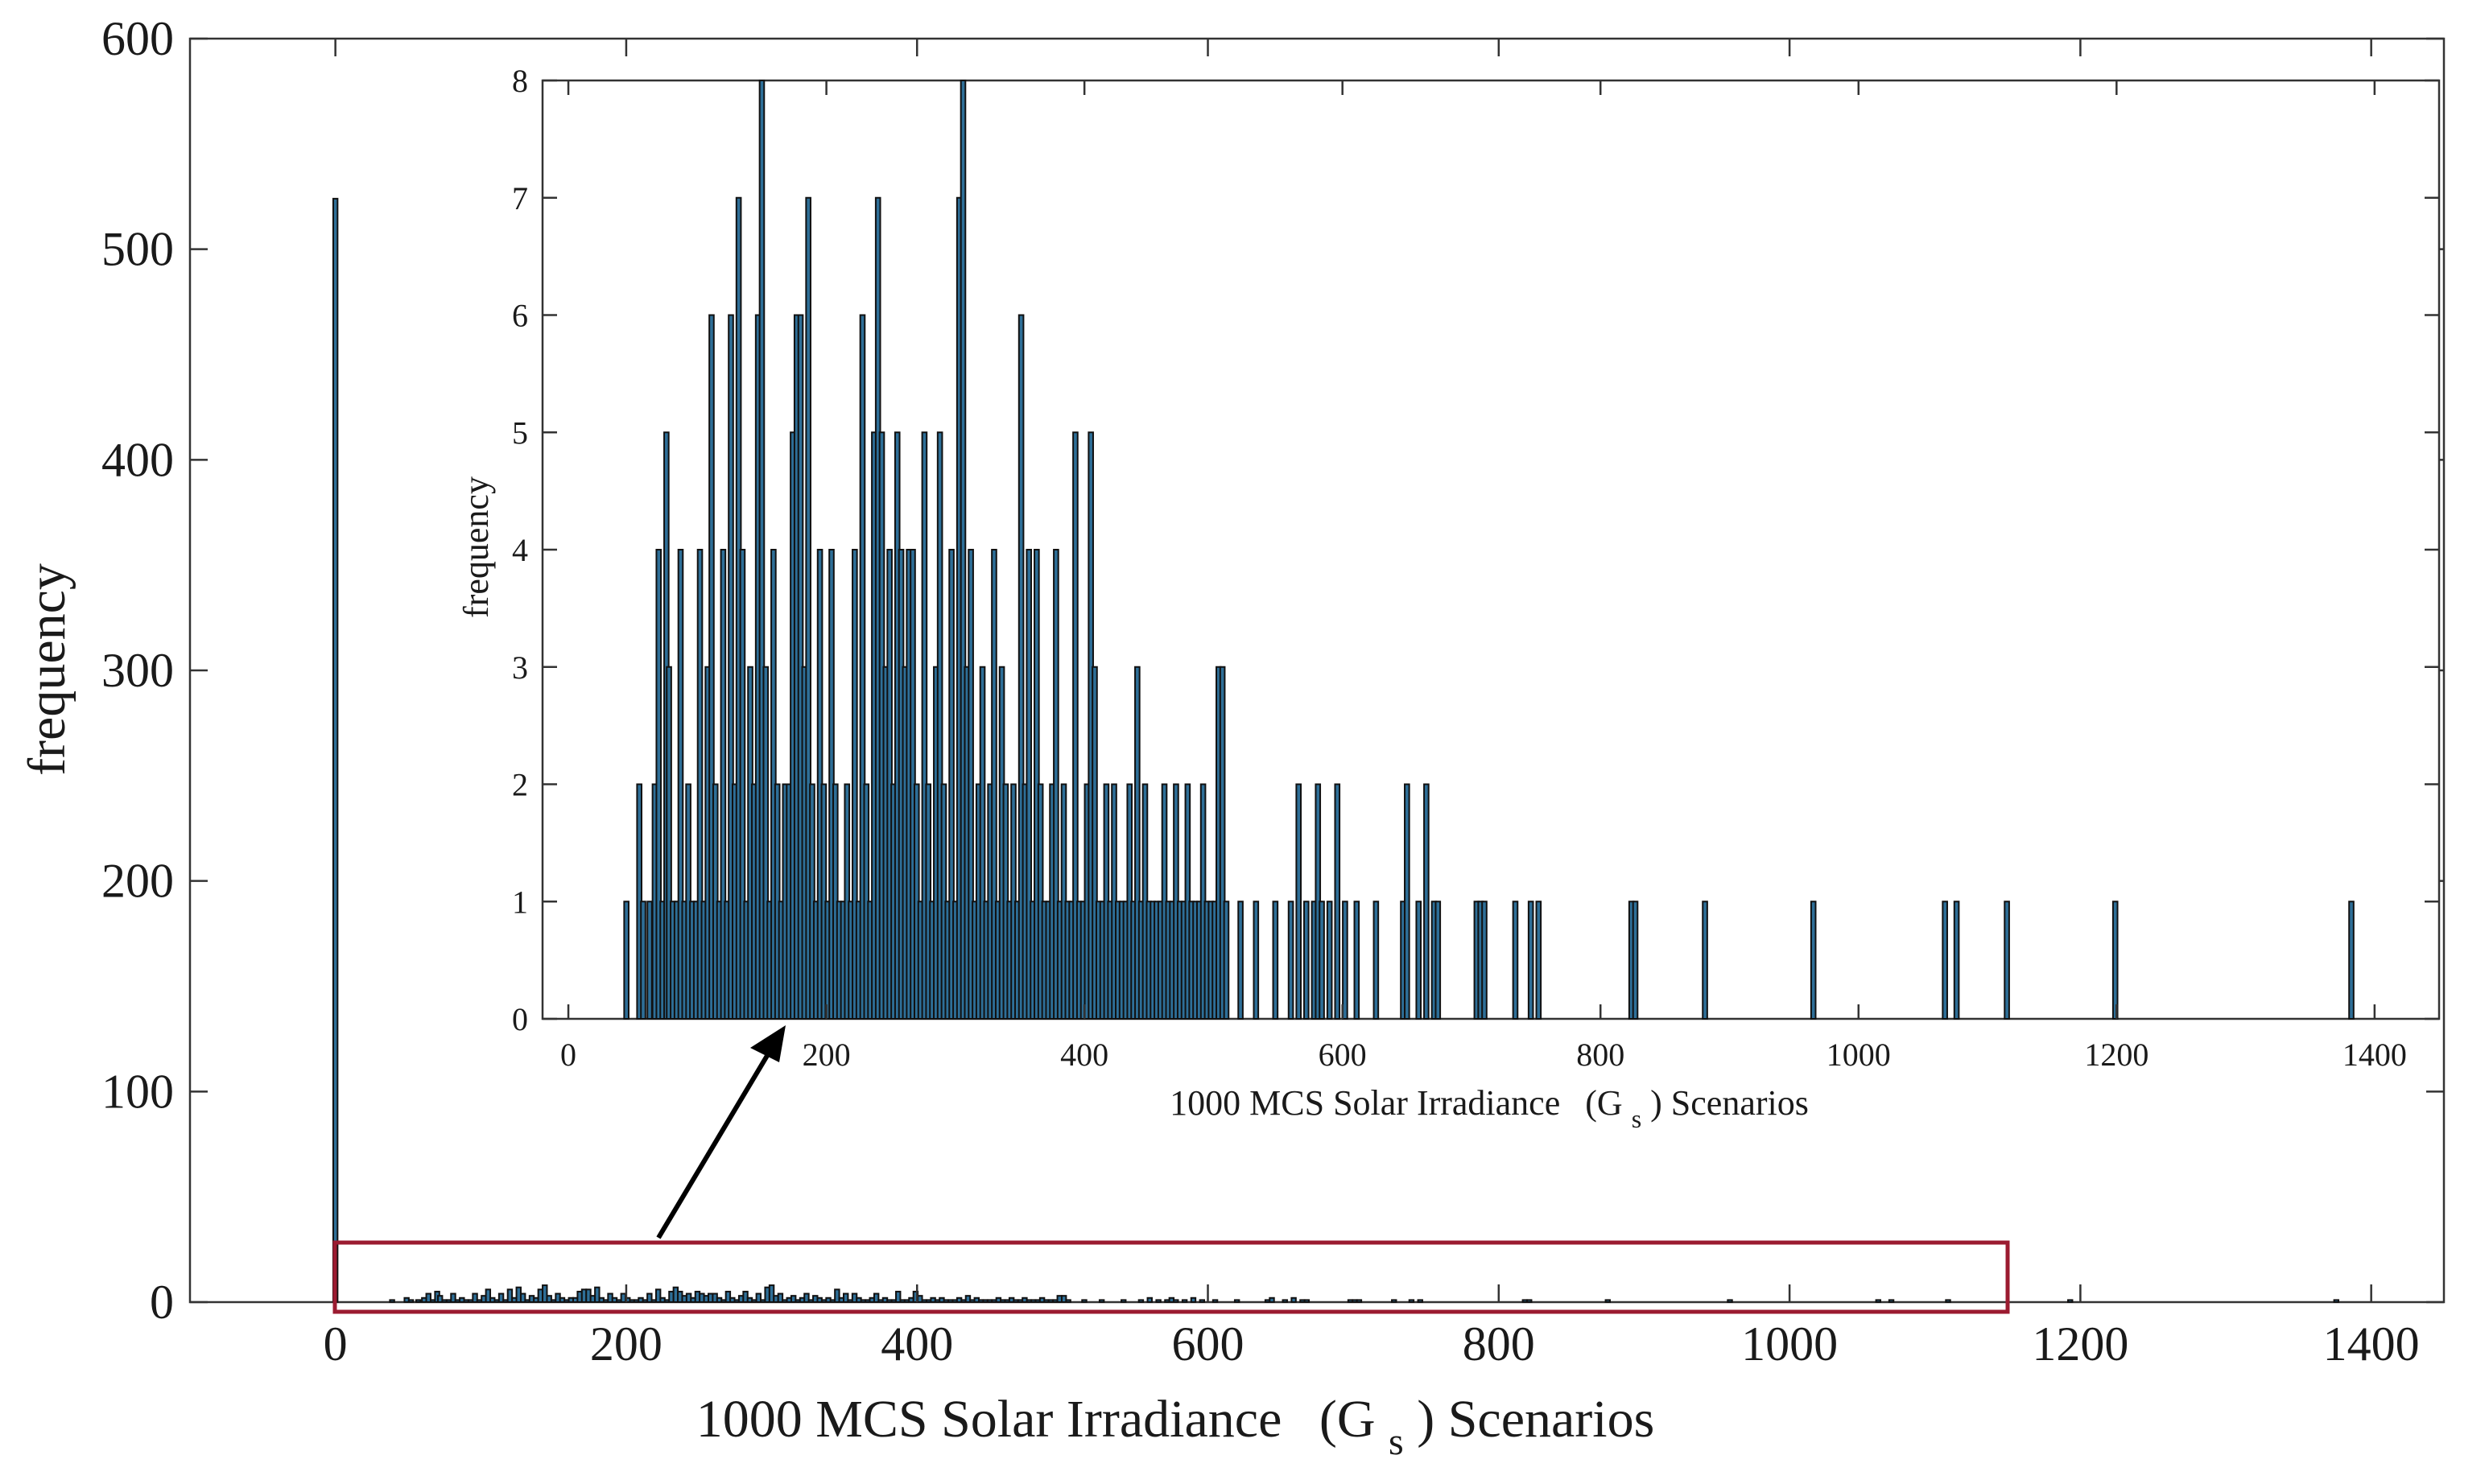 This screenshot has width=2489, height=1484. I want to click on main-x-axis-title-tail: ) Scenarios, so click(1535, 1420).